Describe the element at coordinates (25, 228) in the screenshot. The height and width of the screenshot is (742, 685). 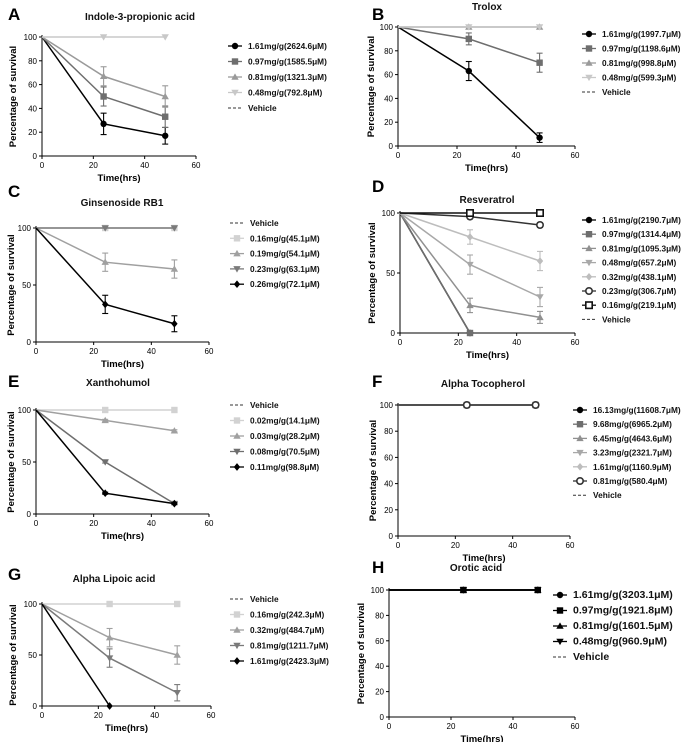
I see `y-tick-label: 100` at that location.